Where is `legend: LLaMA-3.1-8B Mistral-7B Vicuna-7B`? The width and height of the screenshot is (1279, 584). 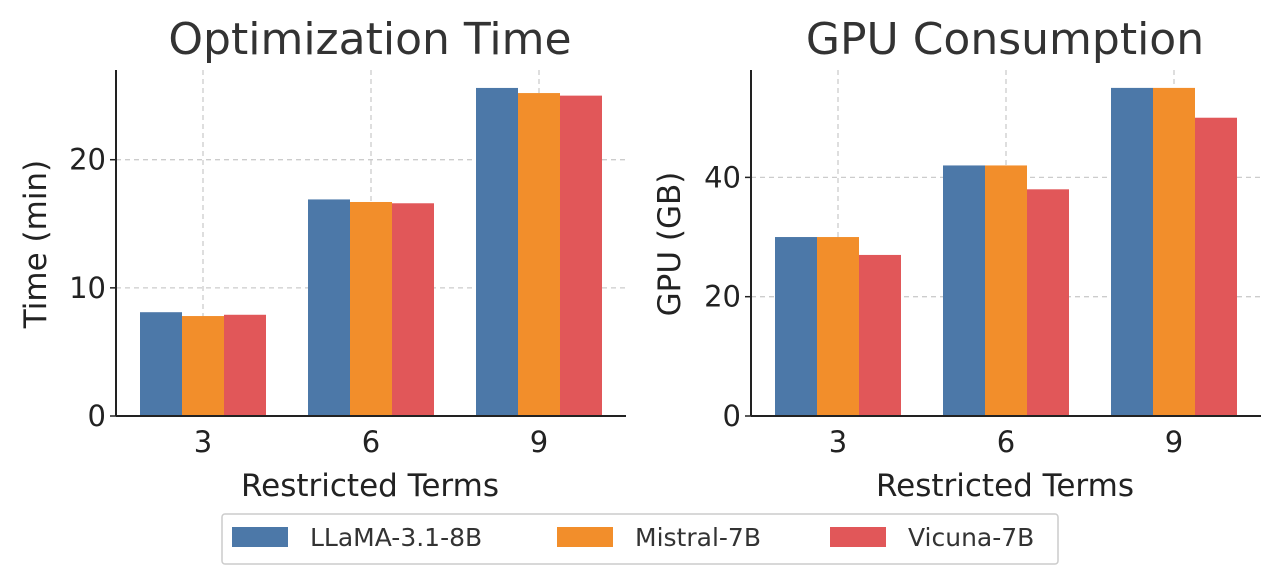 legend: LLaMA-3.1-8B Mistral-7B Vicuna-7B is located at coordinates (640, 539).